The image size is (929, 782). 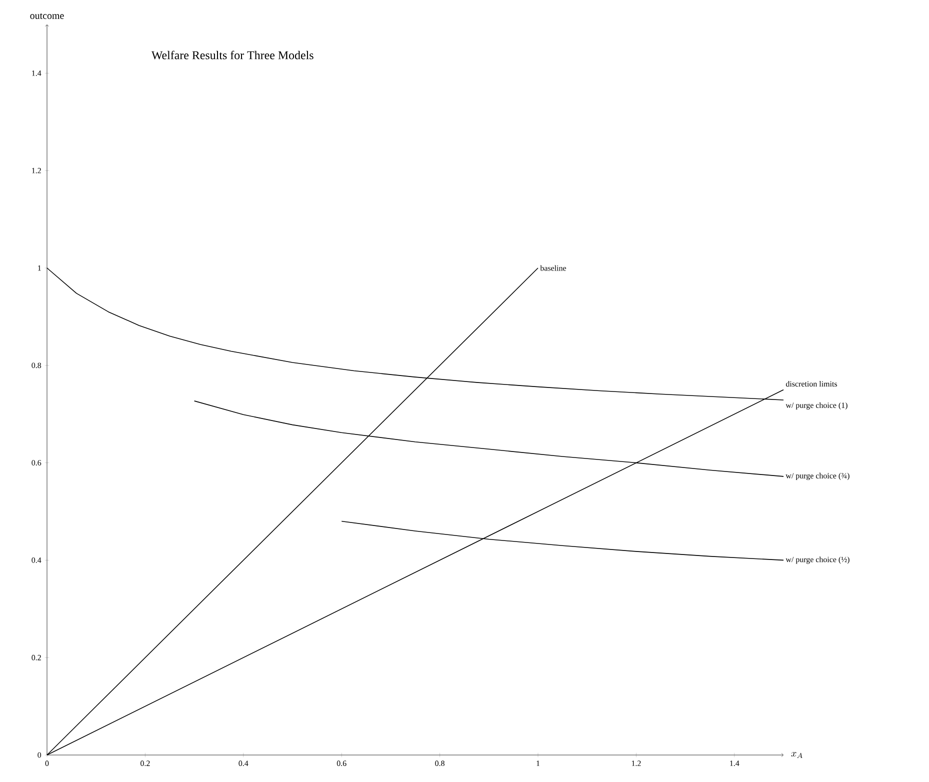 I want to click on text: Welfare Results for Three Models, so click(x=232, y=55).